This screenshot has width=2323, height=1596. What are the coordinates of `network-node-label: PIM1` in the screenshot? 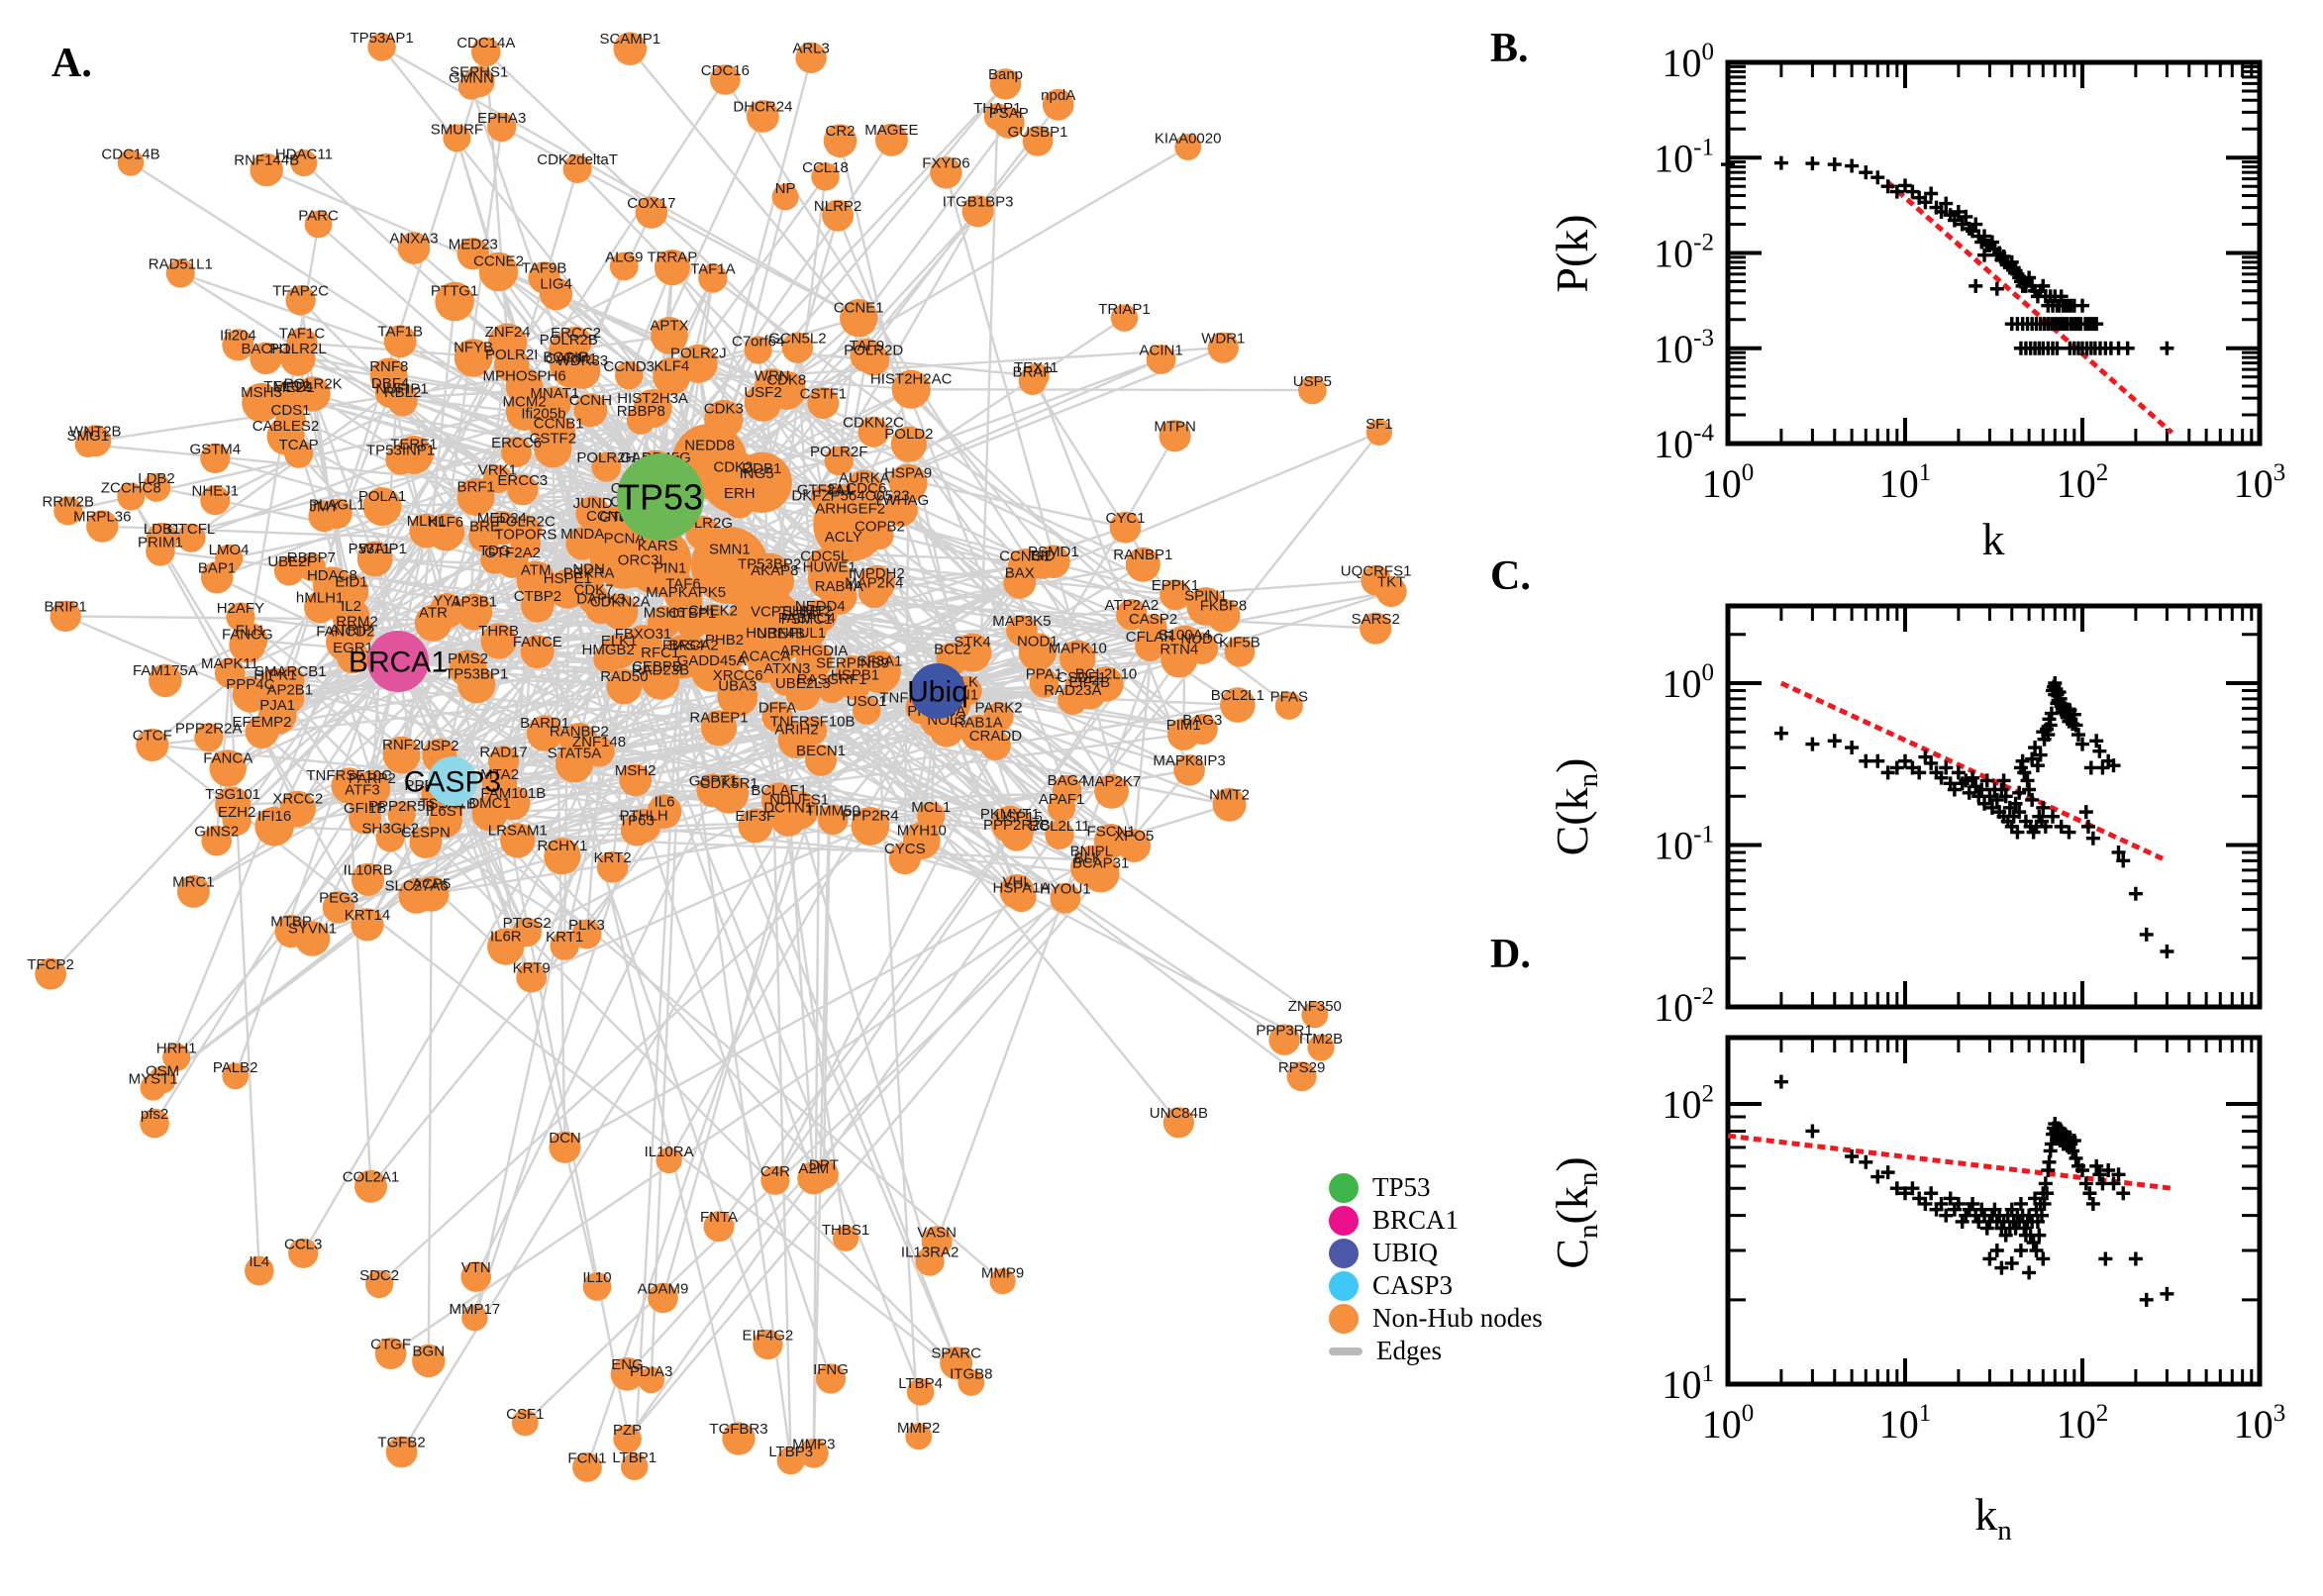 It's located at (1183, 725).